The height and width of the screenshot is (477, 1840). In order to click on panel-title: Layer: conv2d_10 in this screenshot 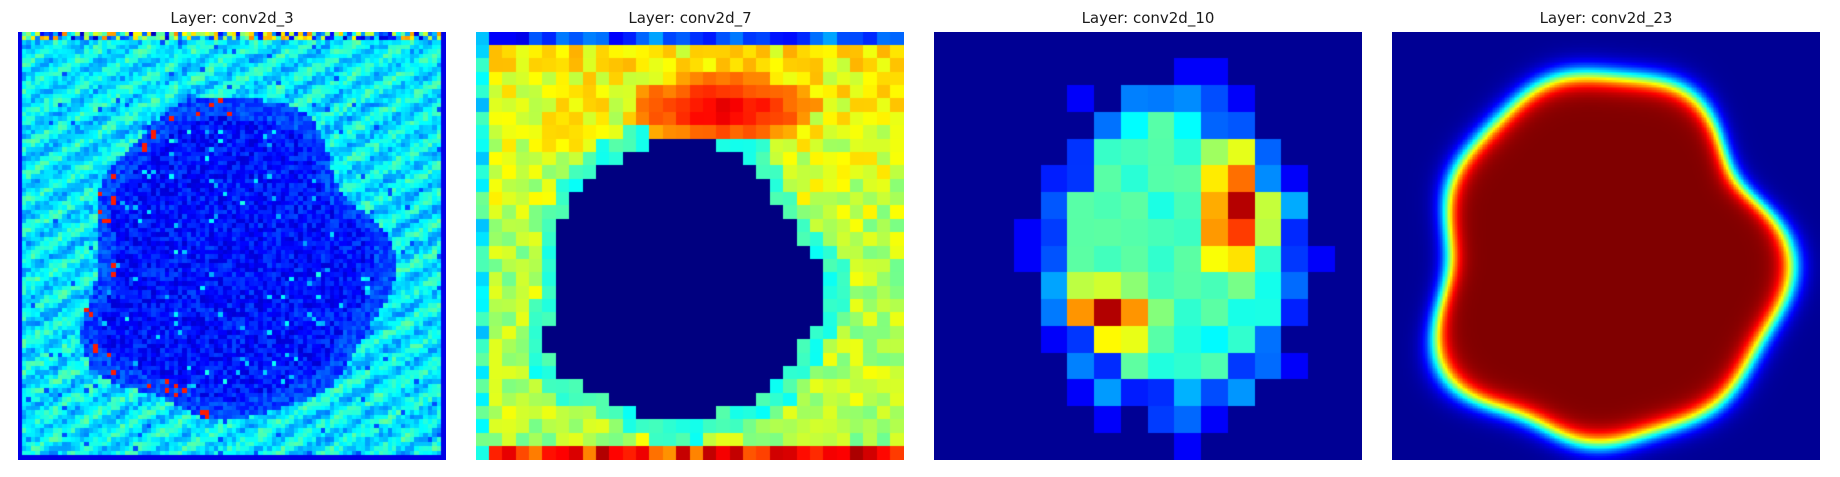, I will do `click(1148, 18)`.